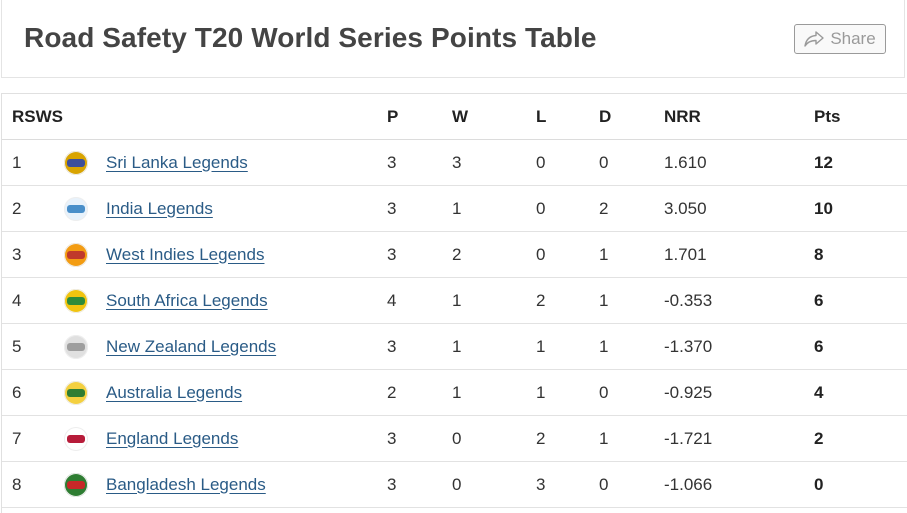 The height and width of the screenshot is (513, 907). Describe the element at coordinates (191, 346) in the screenshot. I see `team-link: New Zealand Legends` at that location.